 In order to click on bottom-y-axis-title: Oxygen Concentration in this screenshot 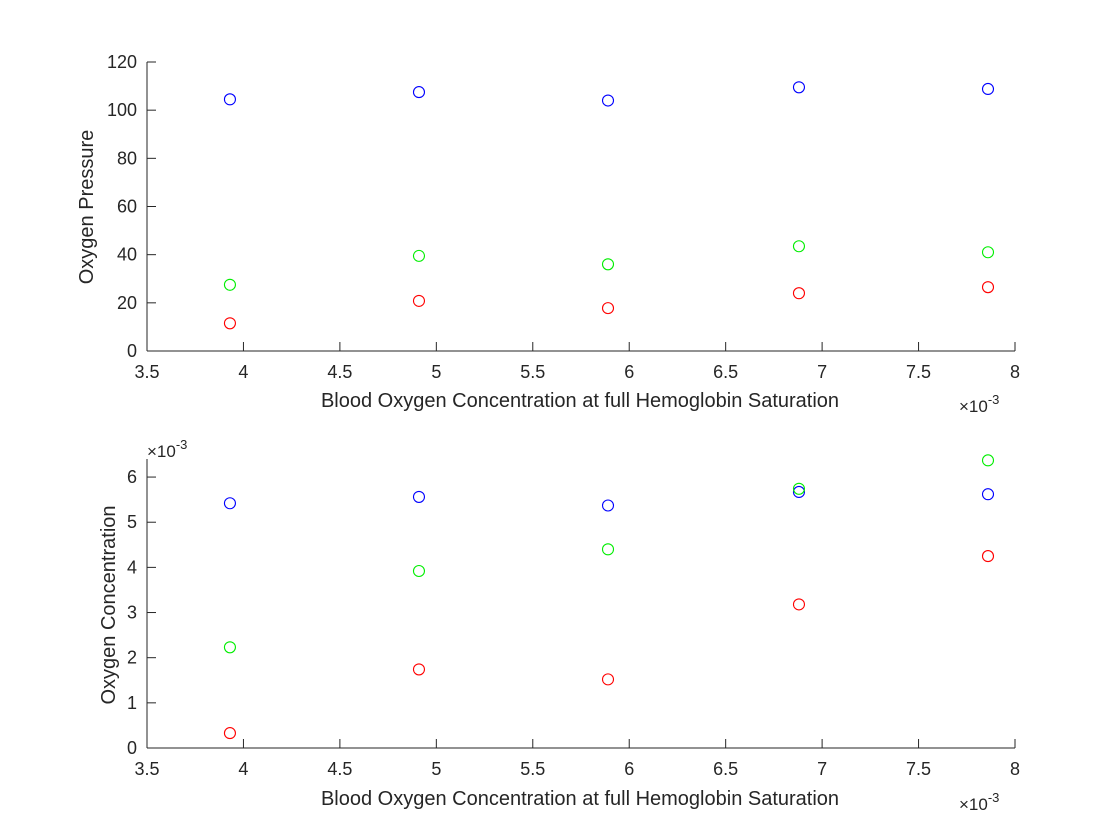, I will do `click(109, 604)`.